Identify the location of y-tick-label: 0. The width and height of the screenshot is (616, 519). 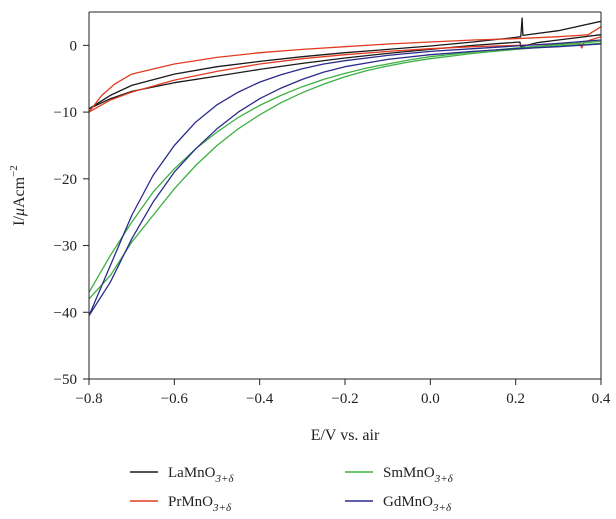
(74, 46).